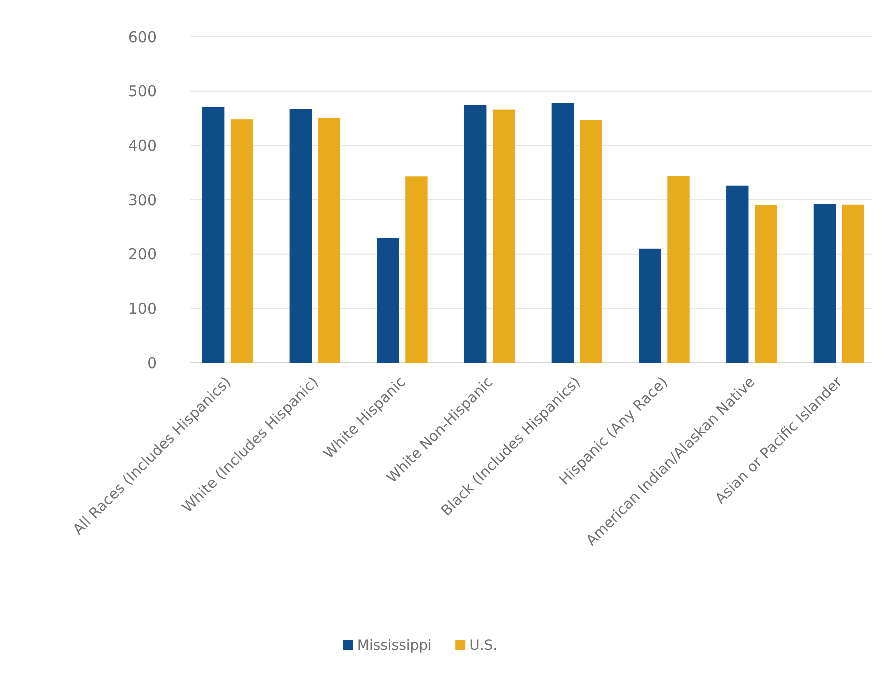 The height and width of the screenshot is (678, 892). Describe the element at coordinates (484, 646) in the screenshot. I see `legend-label: U.S.` at that location.